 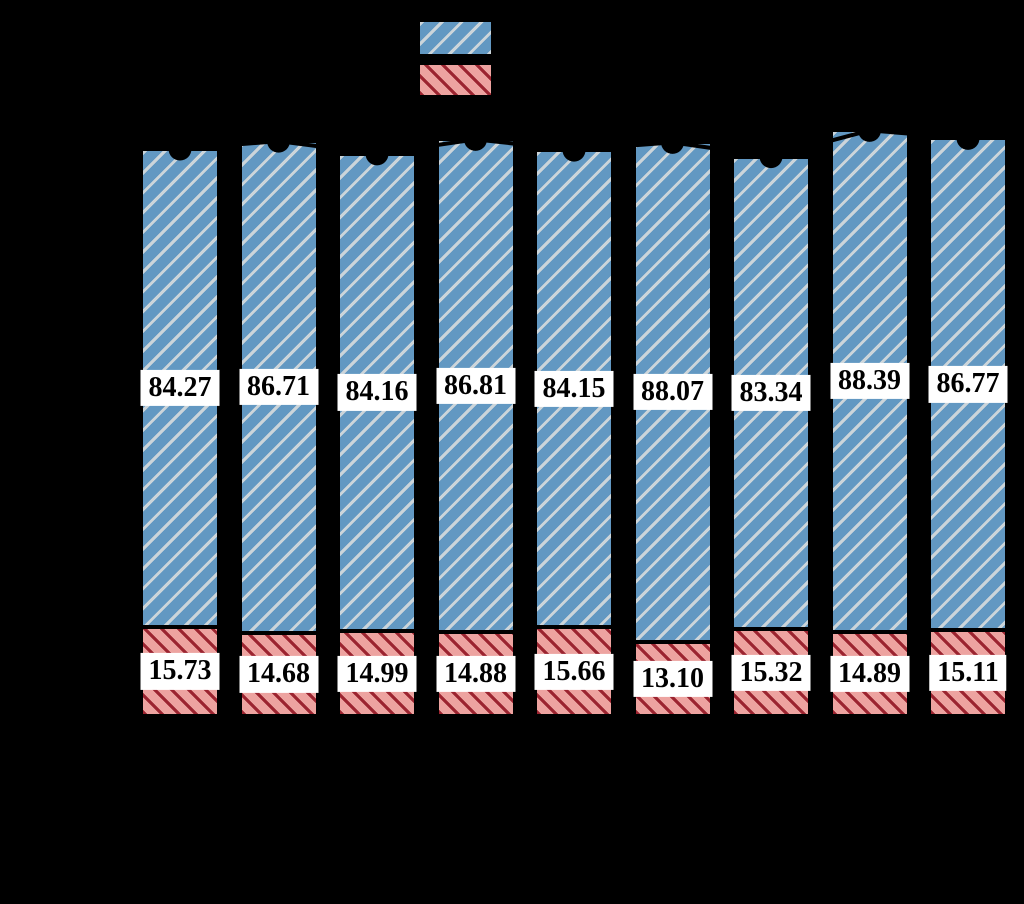 What do you see at coordinates (771, 392) in the screenshot?
I see `bar-value-label-blue: 83.34` at bounding box center [771, 392].